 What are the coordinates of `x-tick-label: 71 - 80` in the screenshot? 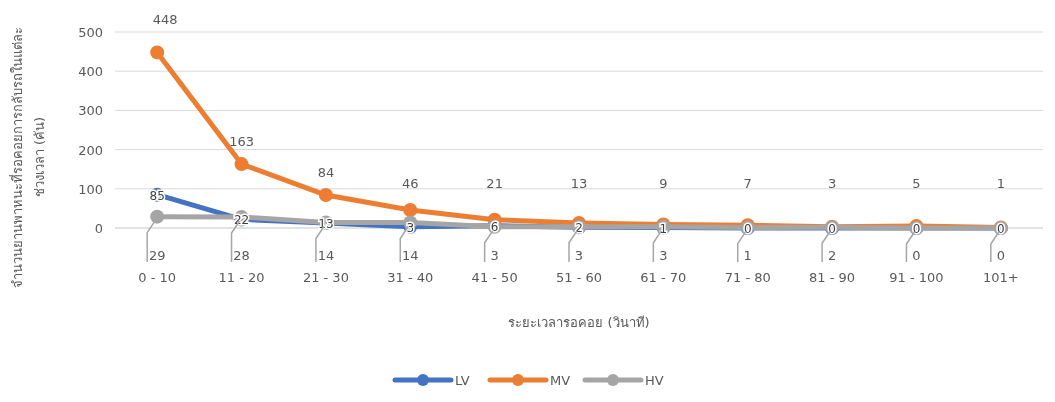 It's located at (747, 277).